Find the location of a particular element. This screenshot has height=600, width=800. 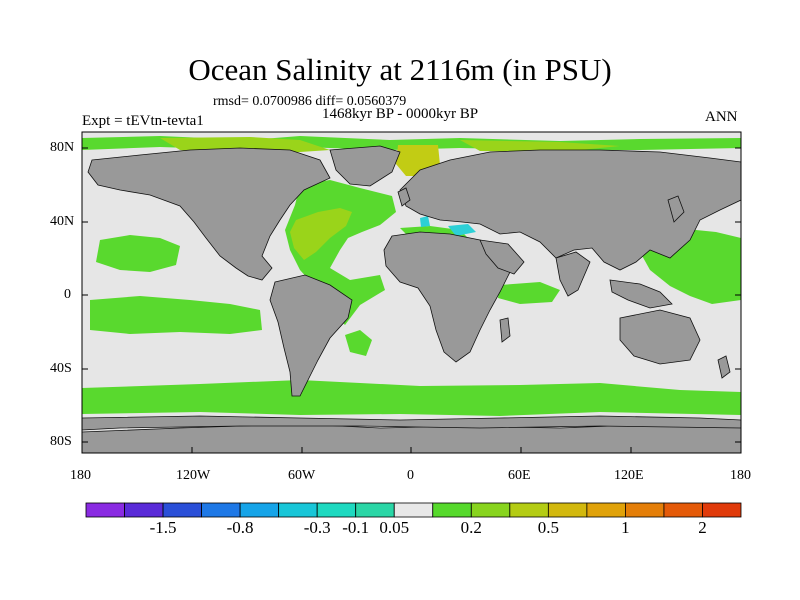

lat-label-80n: 80N is located at coordinates (62, 147).